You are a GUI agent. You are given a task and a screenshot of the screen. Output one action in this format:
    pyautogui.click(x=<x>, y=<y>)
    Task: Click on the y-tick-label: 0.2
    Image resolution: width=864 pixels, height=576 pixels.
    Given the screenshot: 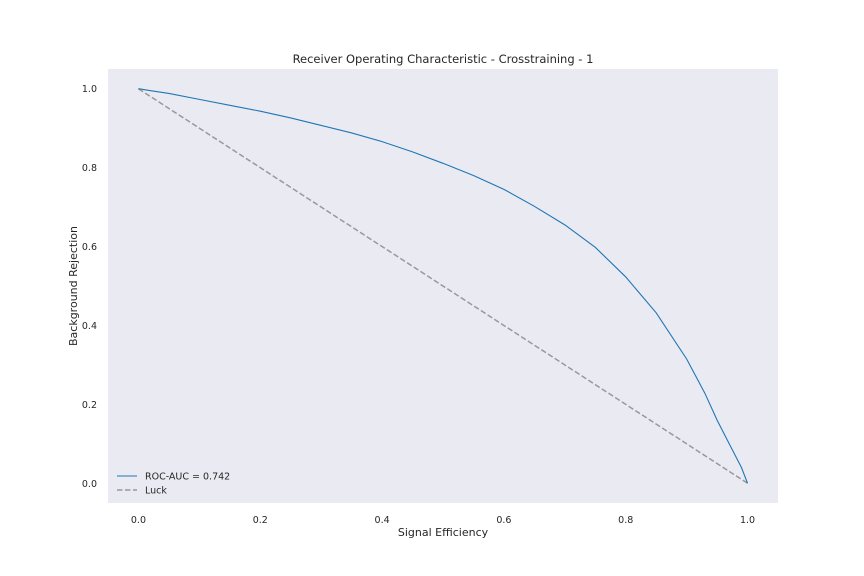 What is the action you would take?
    pyautogui.click(x=89, y=405)
    